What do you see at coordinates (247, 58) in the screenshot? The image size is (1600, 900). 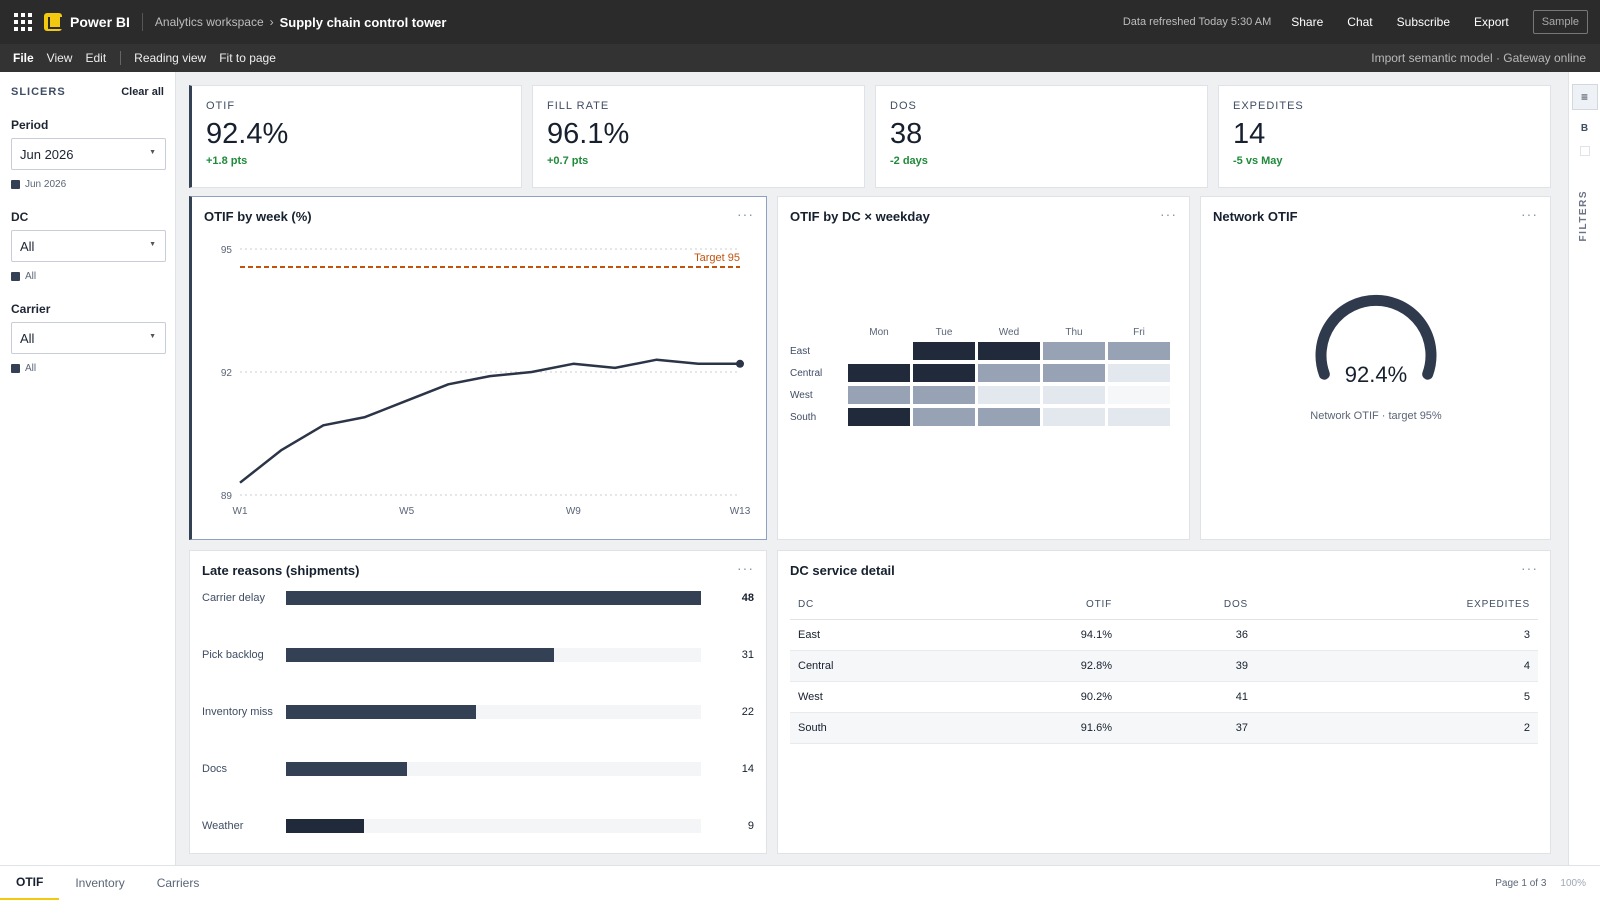 I see `menu-fit-to-page: Fit to page` at bounding box center [247, 58].